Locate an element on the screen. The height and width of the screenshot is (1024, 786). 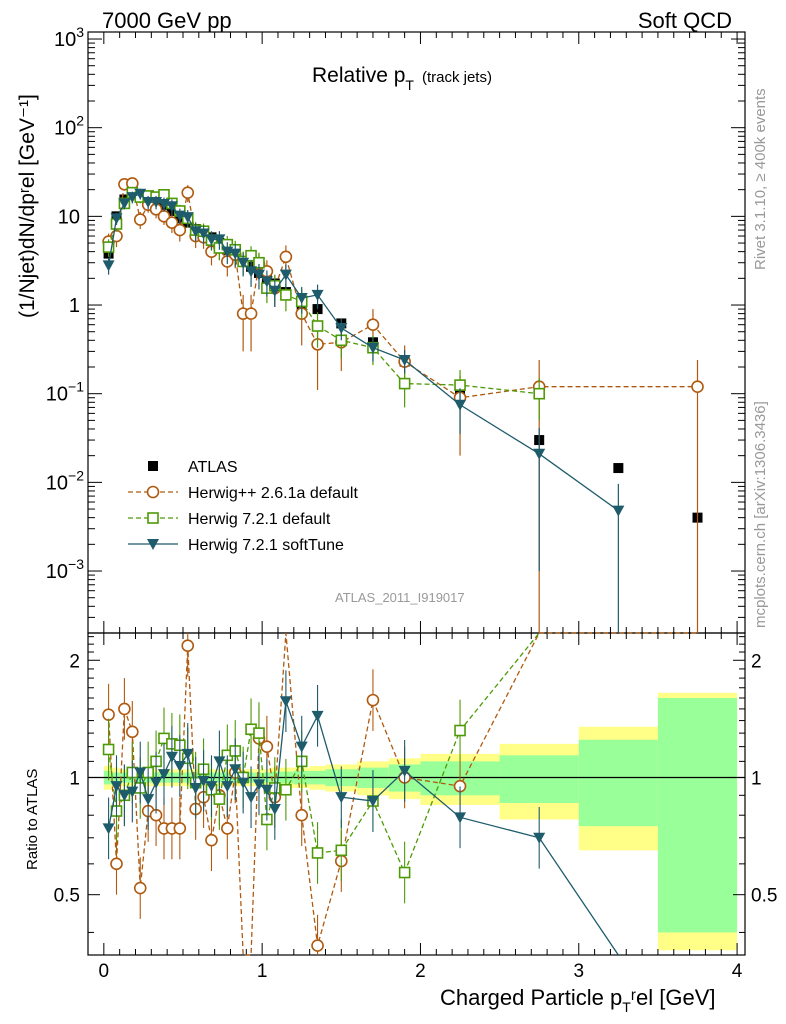
y-tick-label: 10⁻² is located at coordinates (65, 480).